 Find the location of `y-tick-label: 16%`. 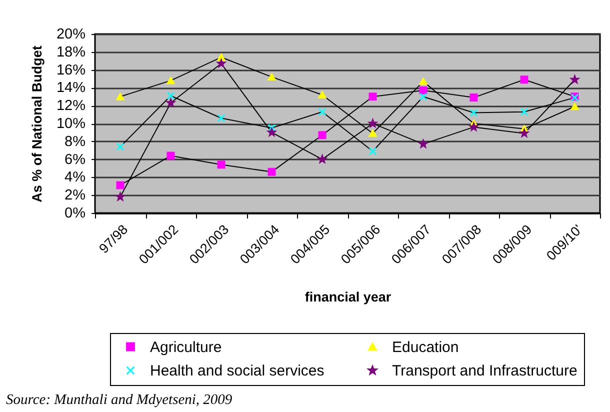

y-tick-label: 16% is located at coordinates (71, 70).